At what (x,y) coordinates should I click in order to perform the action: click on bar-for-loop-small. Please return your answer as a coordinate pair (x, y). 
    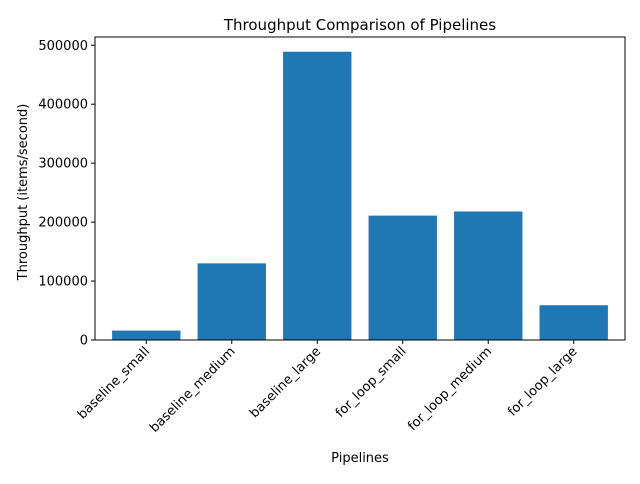
    Looking at the image, I should click on (402, 277).